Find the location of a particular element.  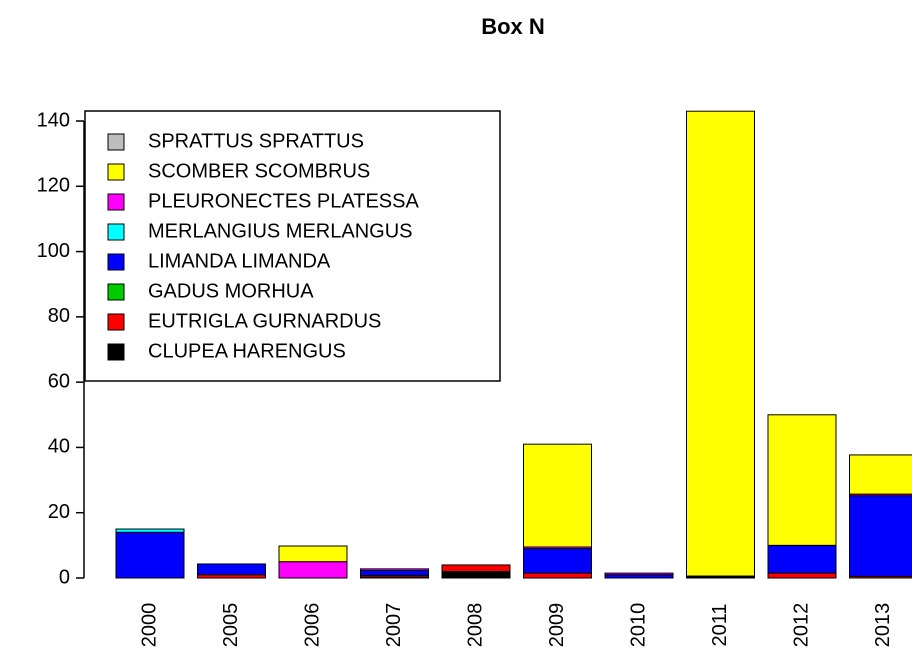

x-tick-label: 2010 is located at coordinates (638, 625).